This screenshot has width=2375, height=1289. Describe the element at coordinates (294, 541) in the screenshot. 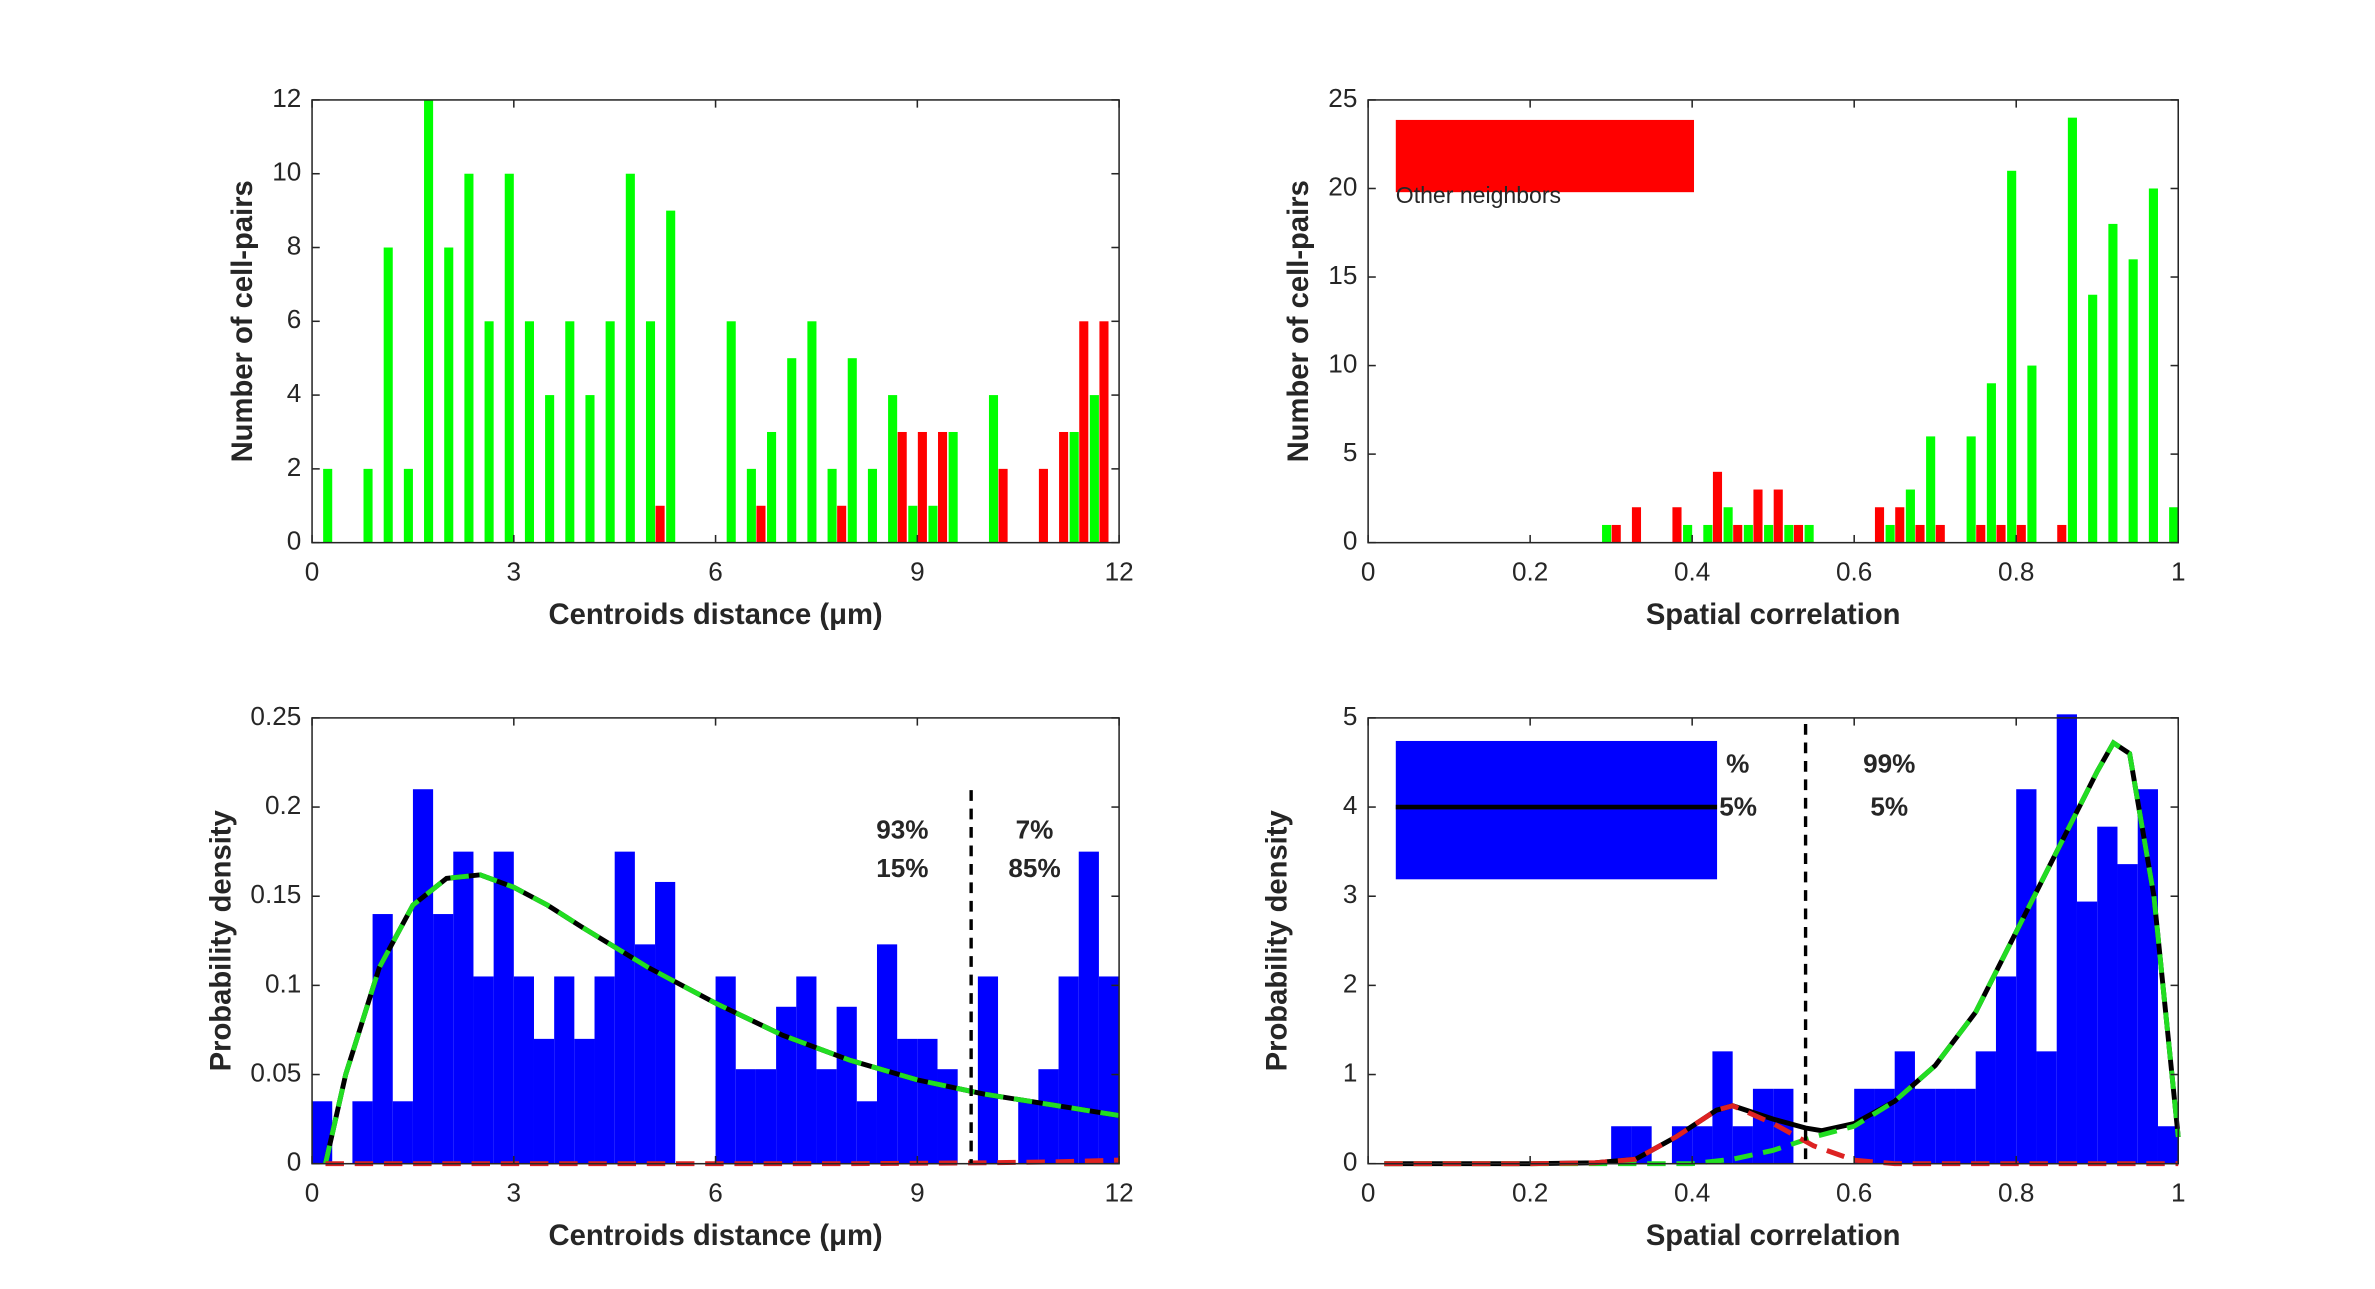

I see `y-tick-label: 0` at that location.